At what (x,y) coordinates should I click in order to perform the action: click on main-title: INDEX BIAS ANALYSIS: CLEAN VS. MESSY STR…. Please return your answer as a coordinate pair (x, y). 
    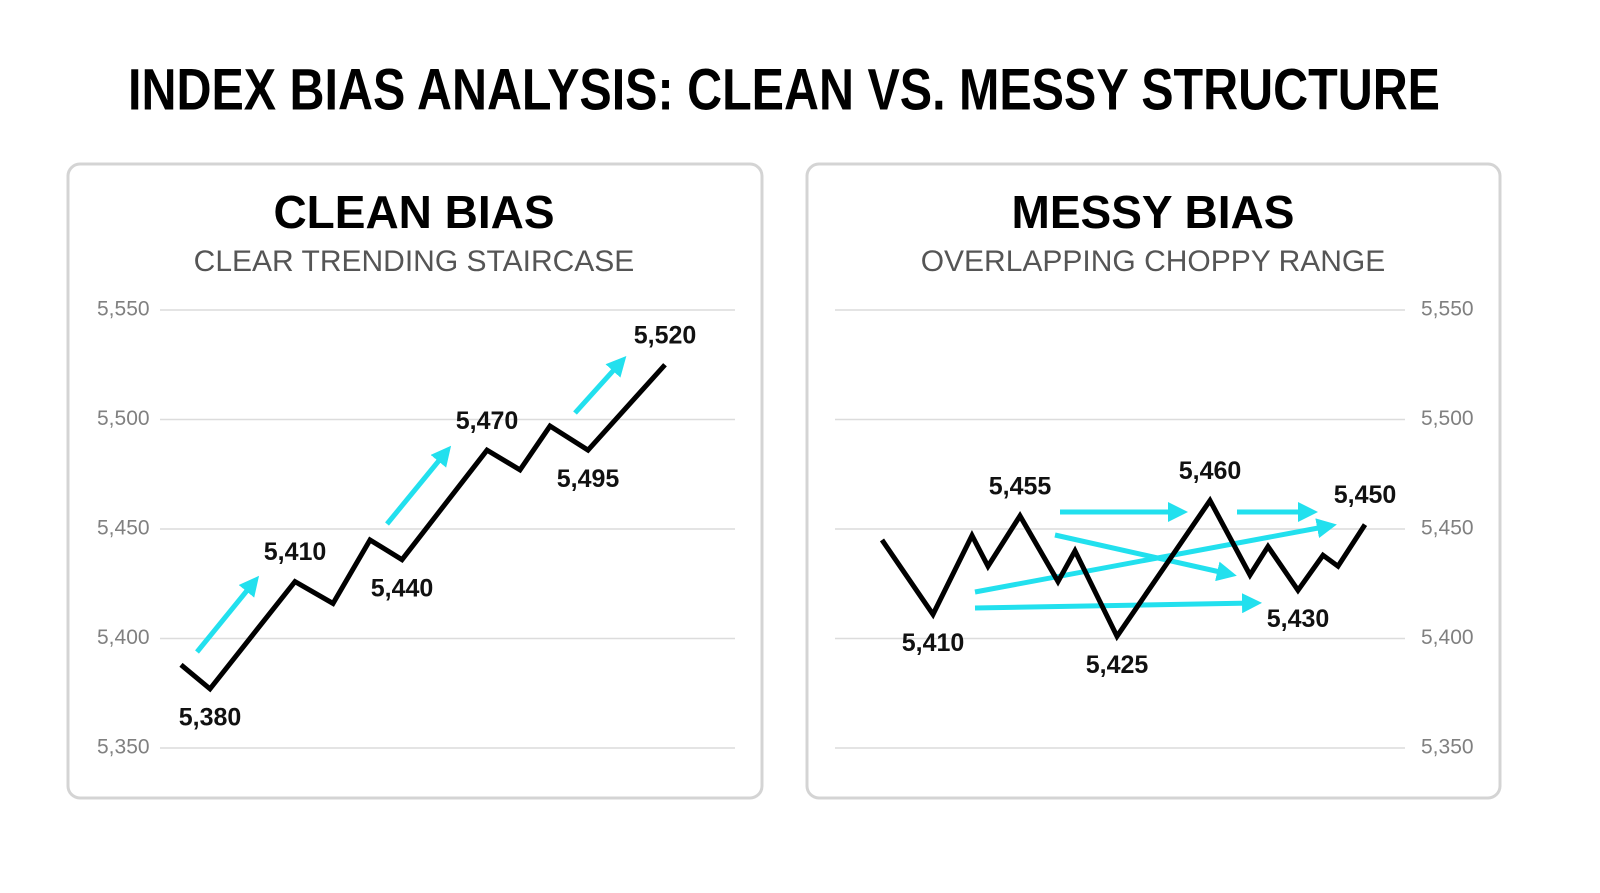
    Looking at the image, I should click on (784, 89).